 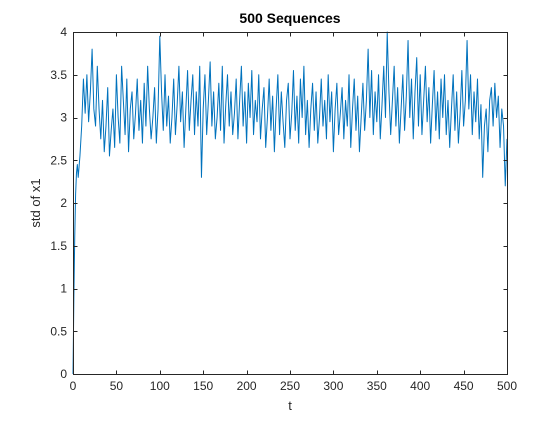 What do you see at coordinates (63, 289) in the screenshot?
I see `y-tick-label: 1` at bounding box center [63, 289].